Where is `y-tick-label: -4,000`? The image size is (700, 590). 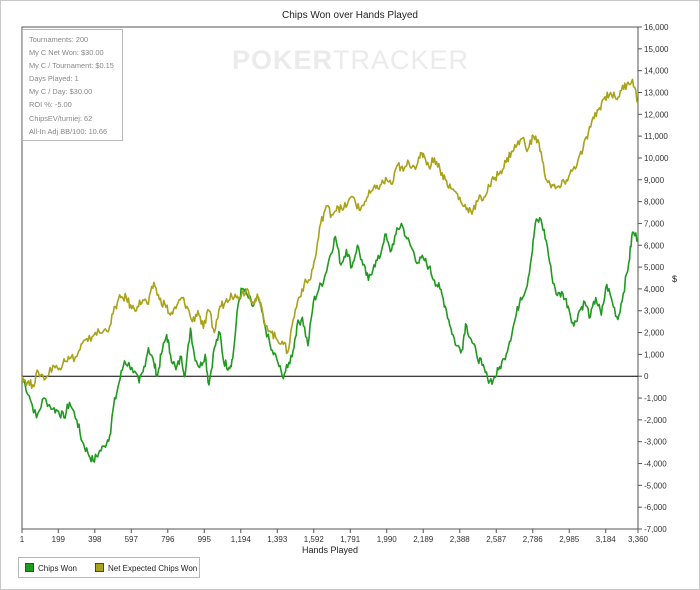 y-tick-label: -4,000 is located at coordinates (655, 464).